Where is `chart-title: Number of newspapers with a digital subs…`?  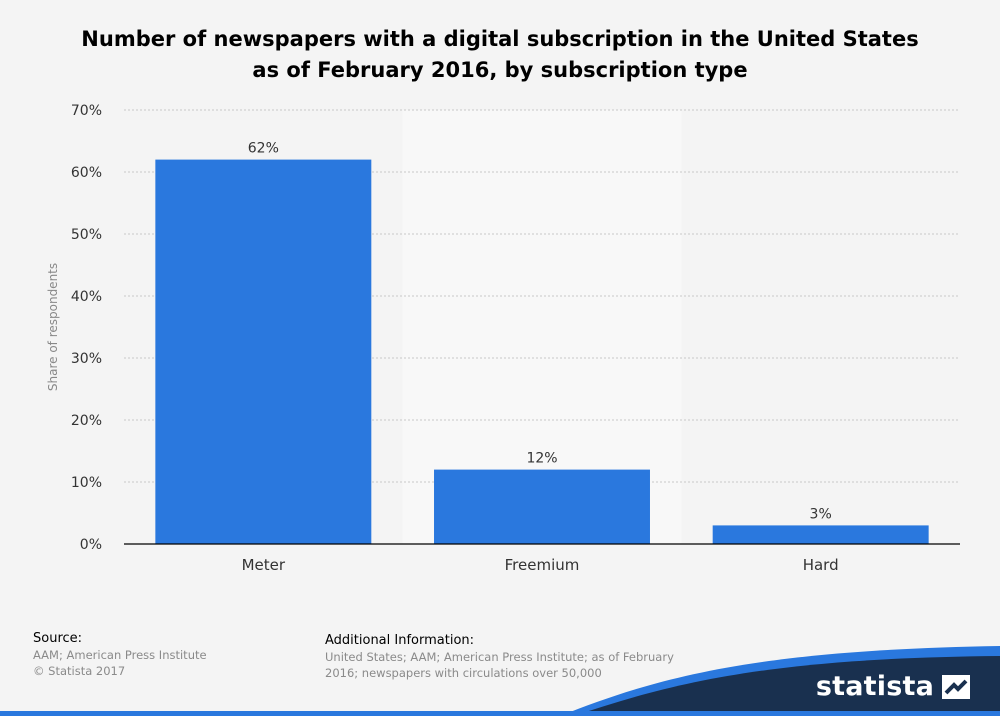
chart-title: Number of newspapers with a digital subs… is located at coordinates (500, 55).